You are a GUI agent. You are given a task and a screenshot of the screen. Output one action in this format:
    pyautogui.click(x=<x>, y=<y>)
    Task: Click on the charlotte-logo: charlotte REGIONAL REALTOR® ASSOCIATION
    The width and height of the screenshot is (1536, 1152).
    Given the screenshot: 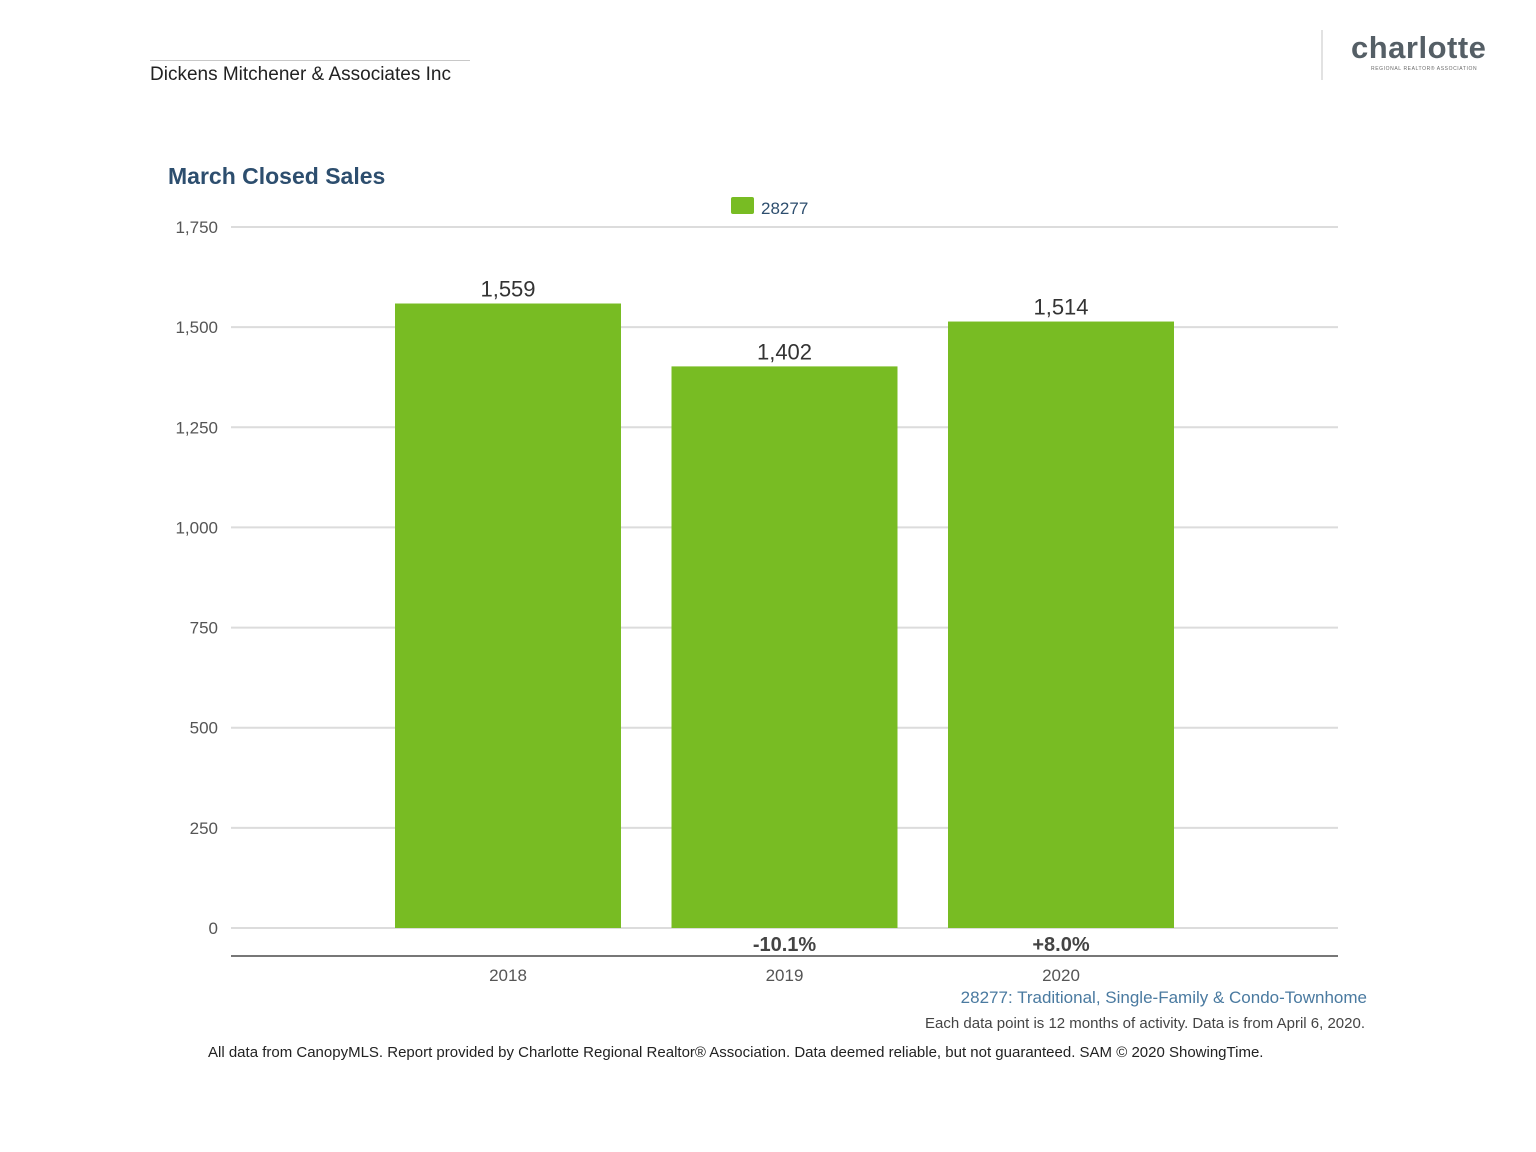 What is the action you would take?
    pyautogui.click(x=1421, y=51)
    